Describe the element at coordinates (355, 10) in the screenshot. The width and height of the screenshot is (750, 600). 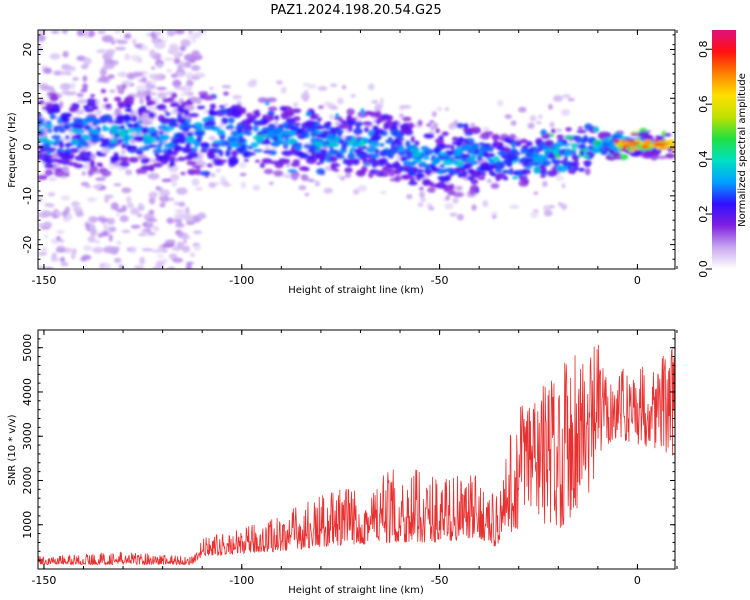
I see `figure-title: PAZ1.2024.198.20.54.G25` at that location.